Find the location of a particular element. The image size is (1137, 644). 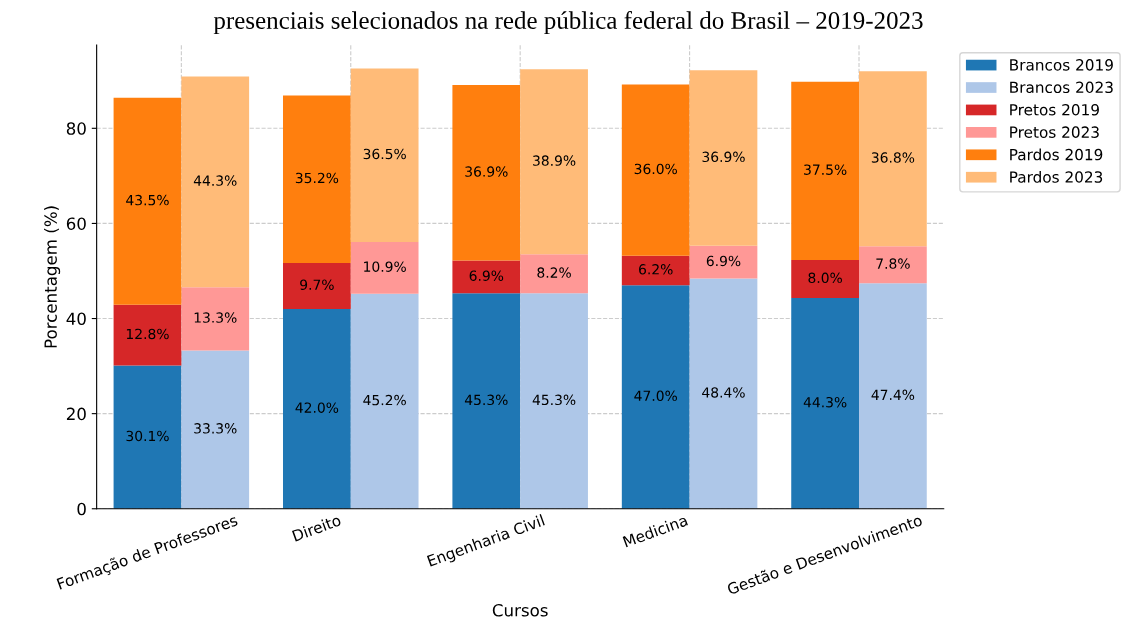

legend-label: Brancos 2019 is located at coordinates (1061, 65).